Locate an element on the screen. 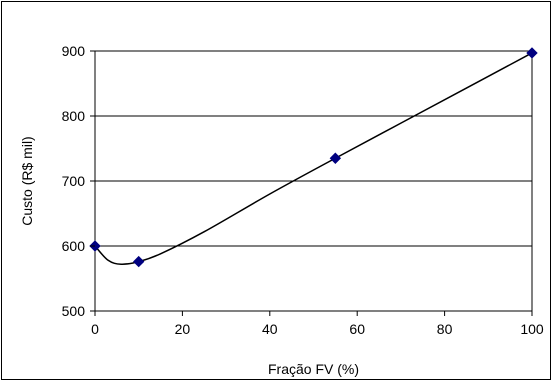 Image resolution: width=554 pixels, height=383 pixels. x-axis-title: Fração FV (%) is located at coordinates (313, 369).